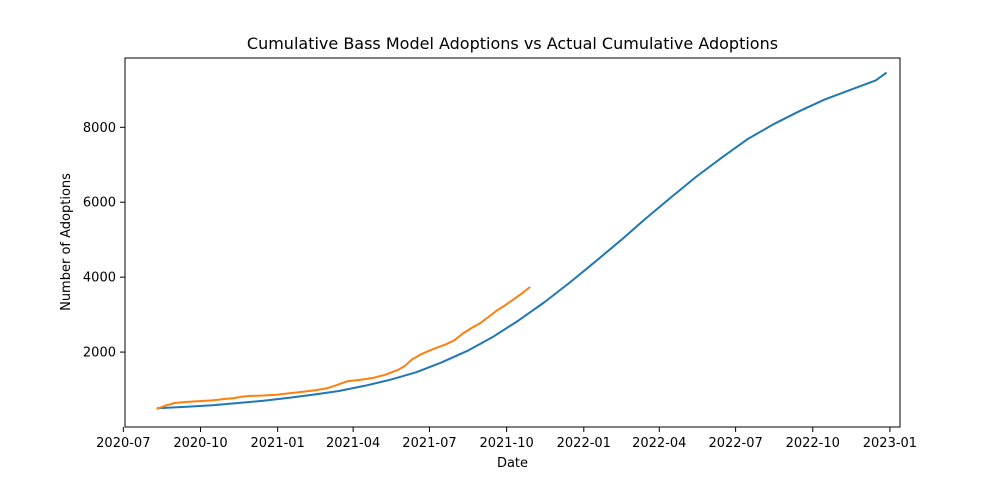 The image size is (1000, 480). Describe the element at coordinates (506, 443) in the screenshot. I see `x-tick-label: 2021-10` at that location.